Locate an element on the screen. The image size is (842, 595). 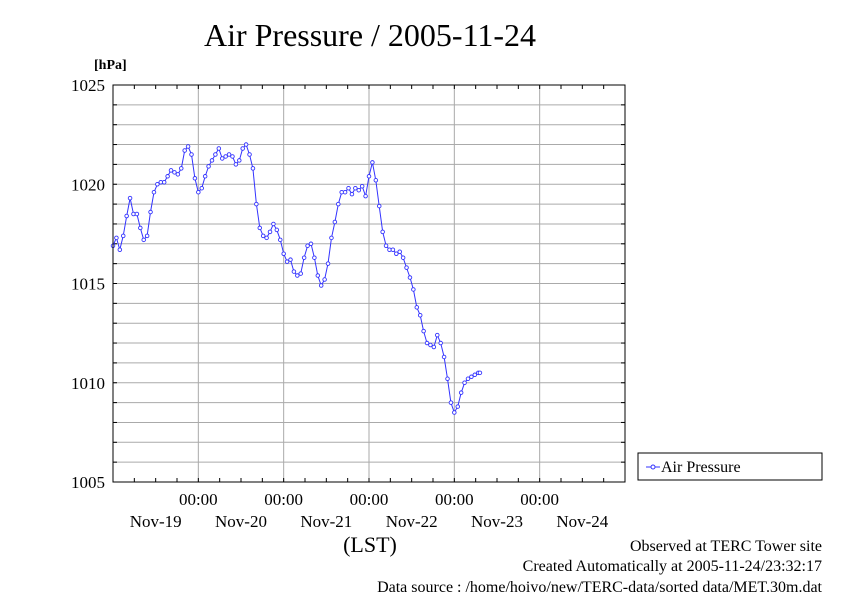
x-tick-date-label: Nov-21 is located at coordinates (326, 521).